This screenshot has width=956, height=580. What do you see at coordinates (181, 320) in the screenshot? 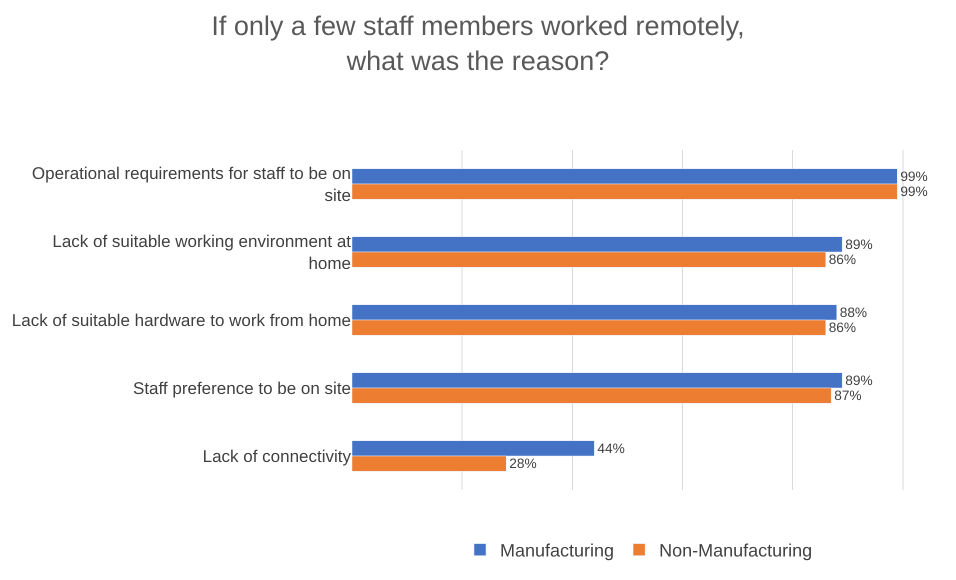
I see `y-tick-label: Lack of suitable hardware to work from home` at bounding box center [181, 320].